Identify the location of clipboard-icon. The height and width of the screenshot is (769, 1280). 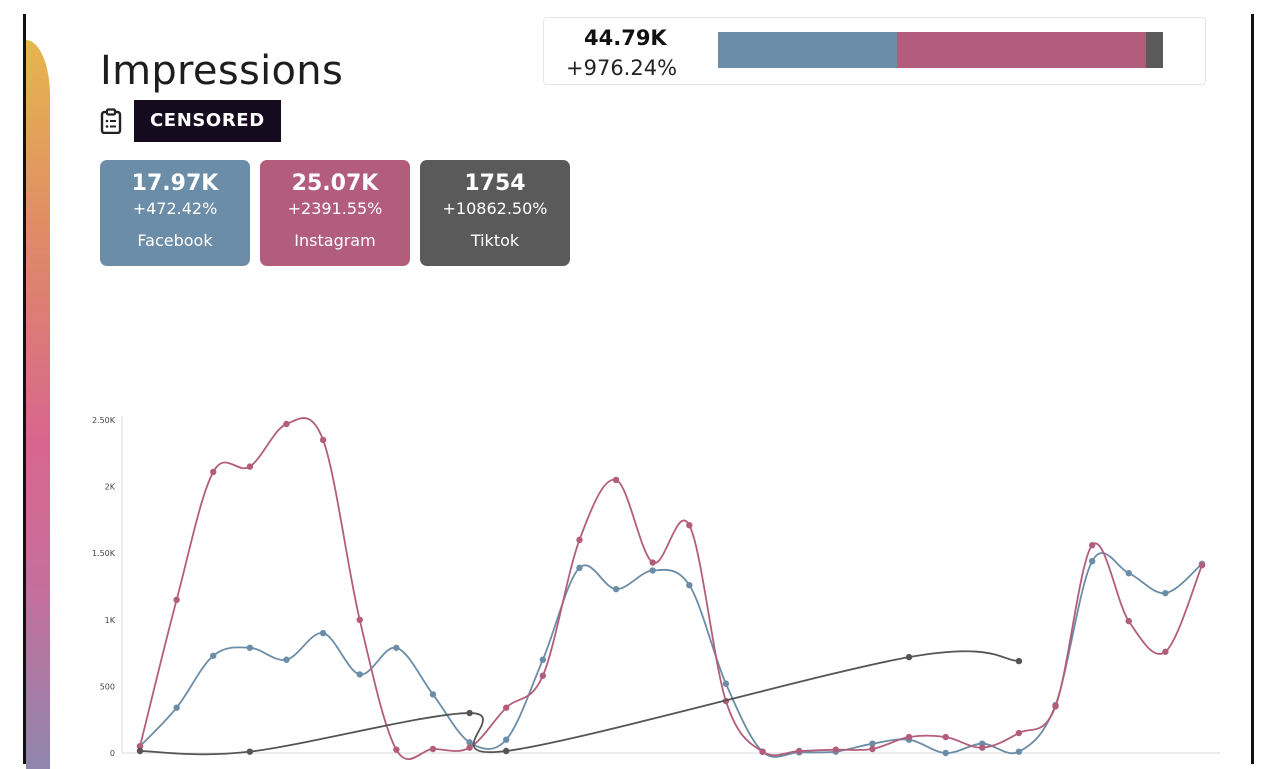
(111, 121).